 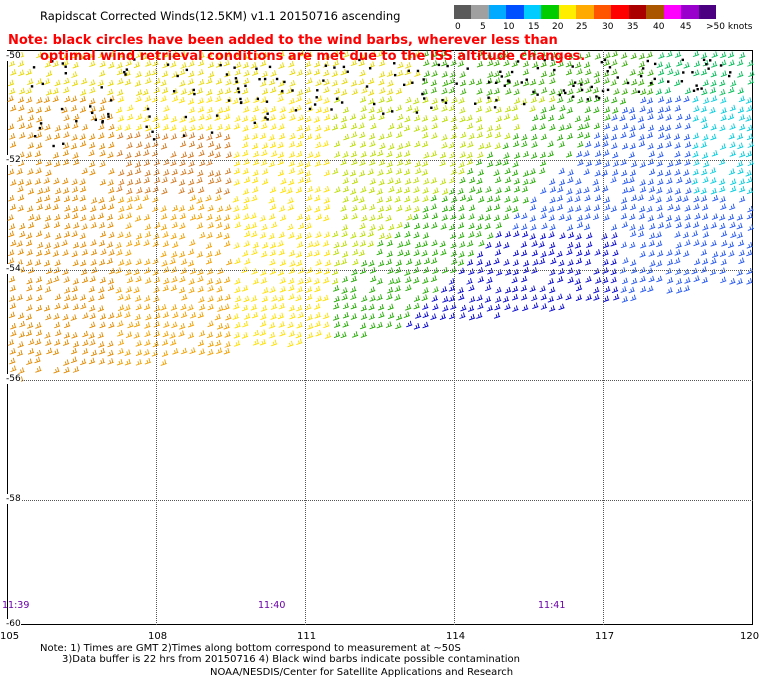 I want to click on time-label: 11:41, so click(x=552, y=605).